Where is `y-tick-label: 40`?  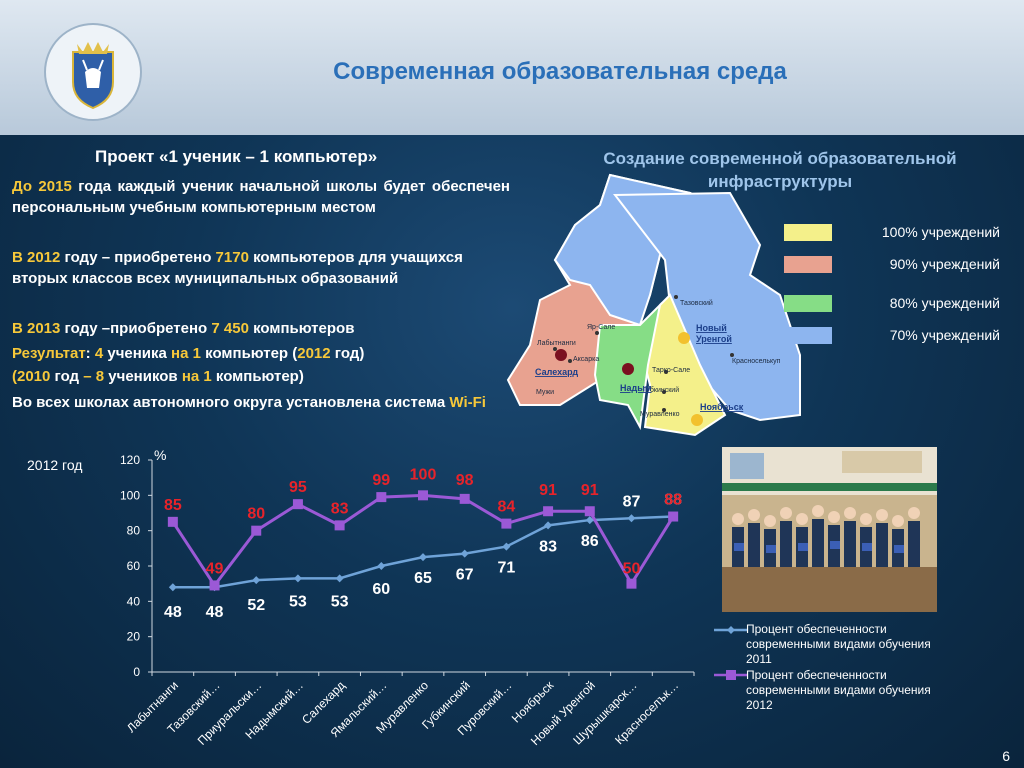
y-tick-label: 40 is located at coordinates (134, 601).